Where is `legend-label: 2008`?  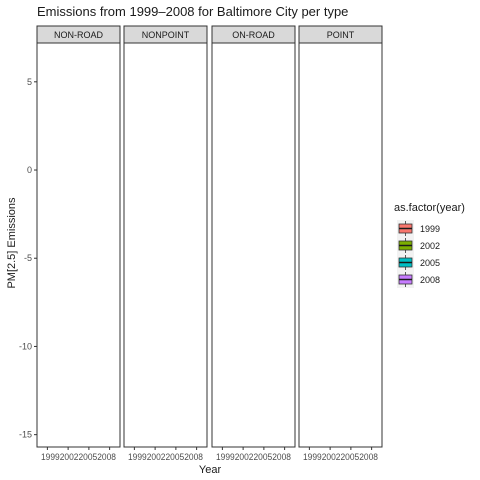
legend-label: 2008 is located at coordinates (430, 280).